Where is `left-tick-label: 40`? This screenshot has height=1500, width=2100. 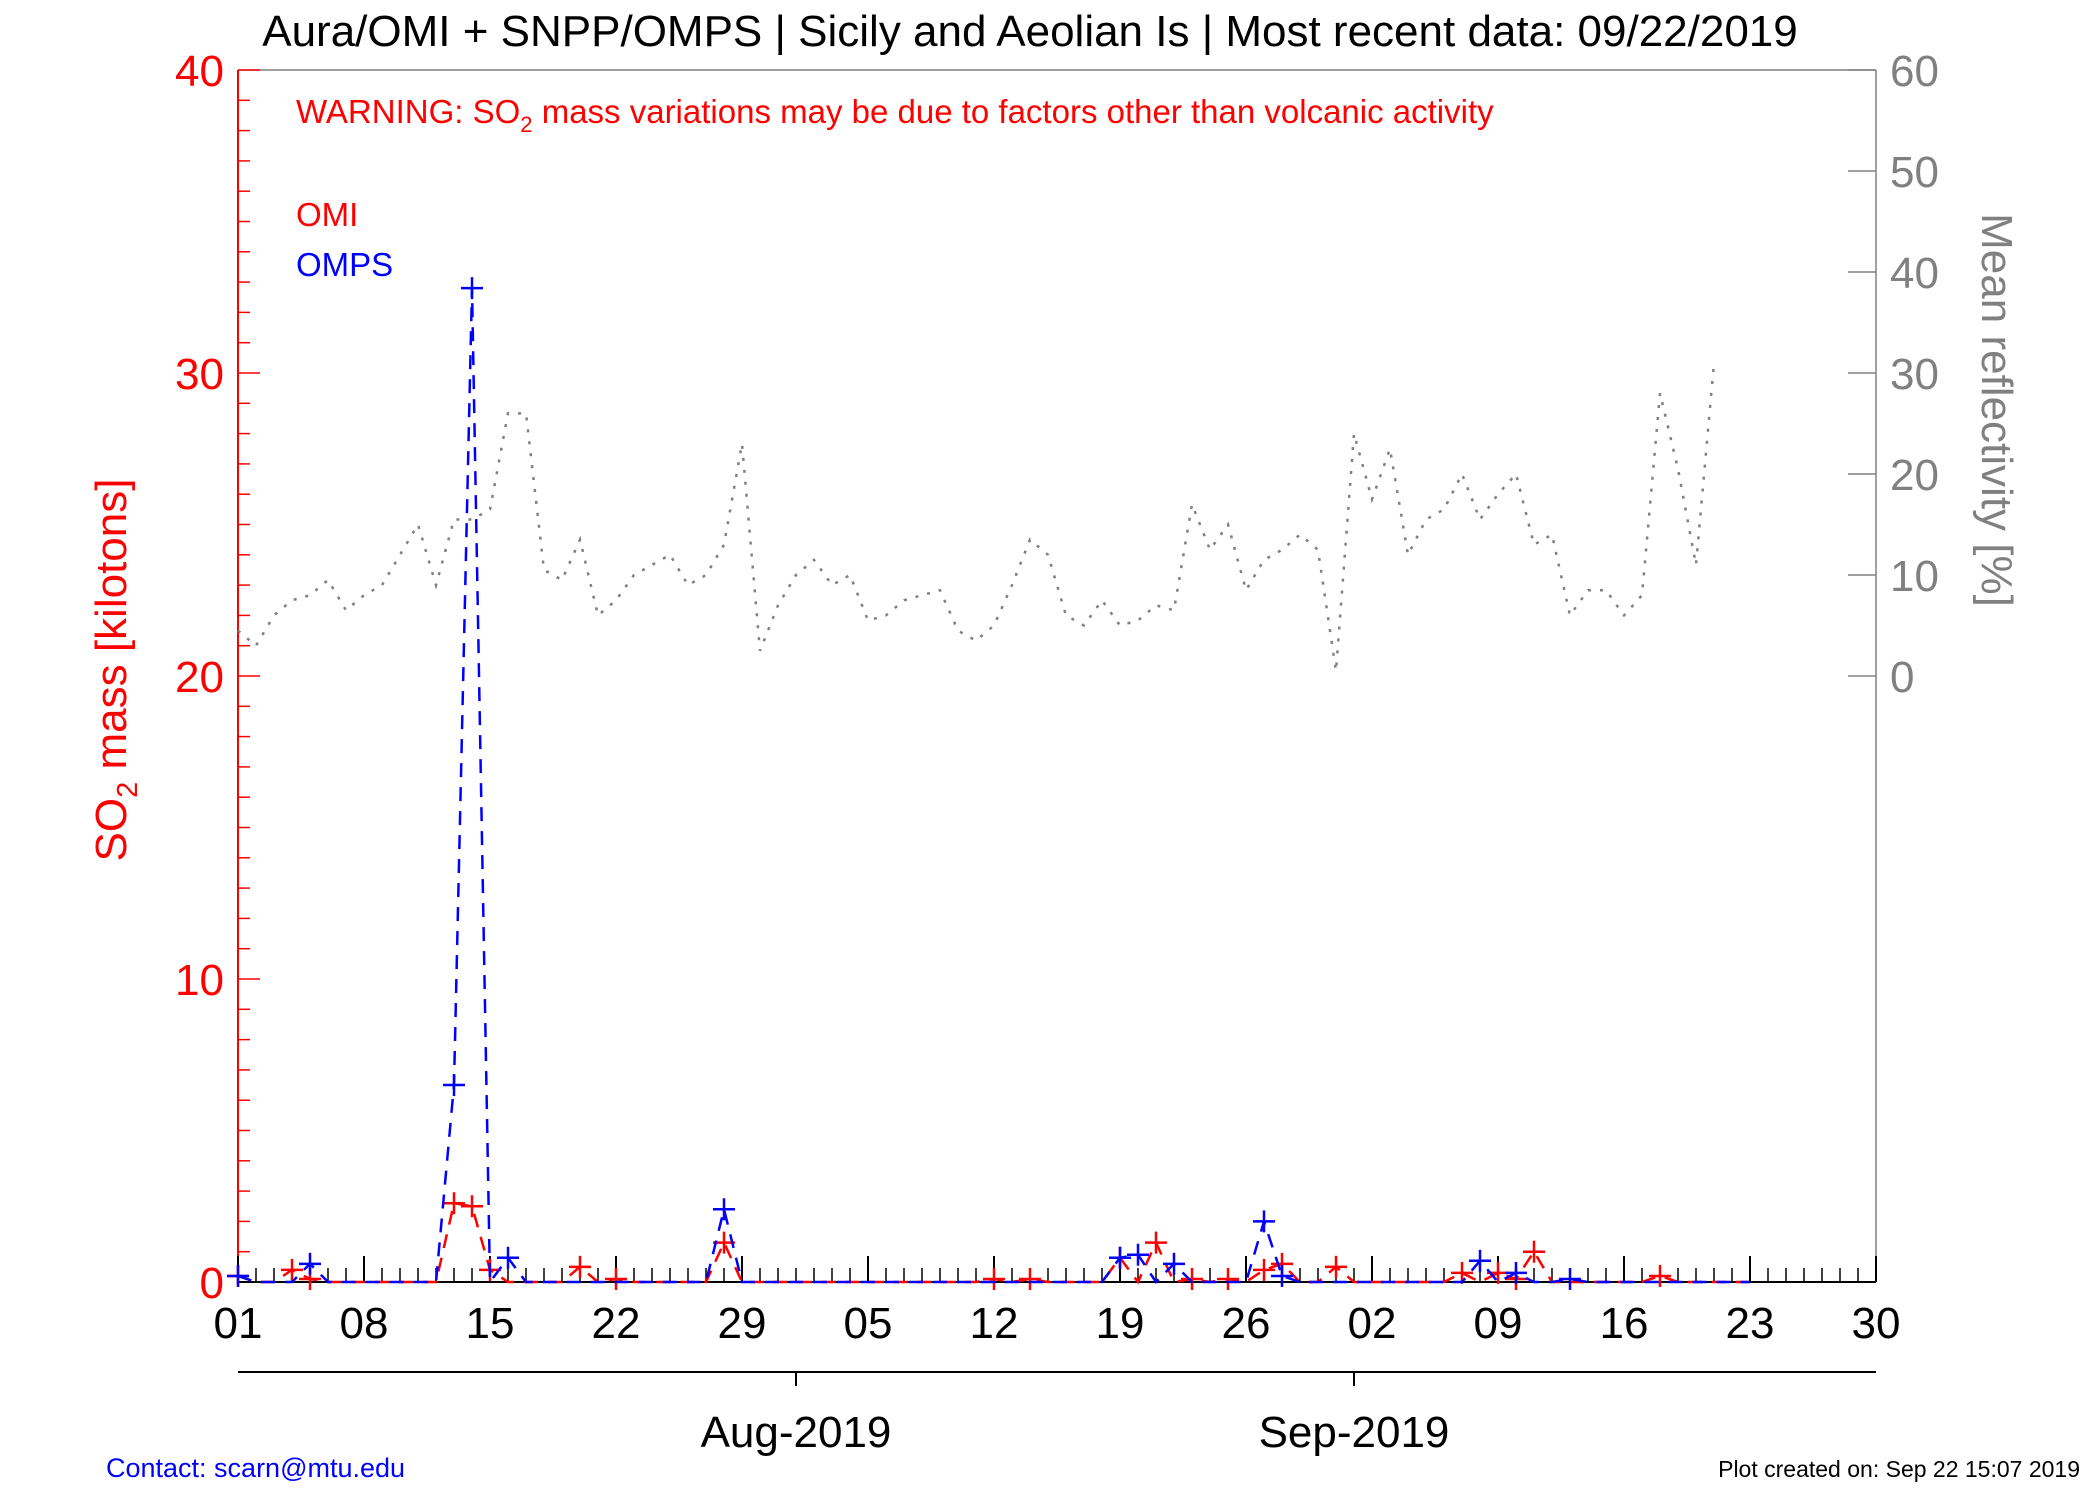
left-tick-label: 40 is located at coordinates (199, 71).